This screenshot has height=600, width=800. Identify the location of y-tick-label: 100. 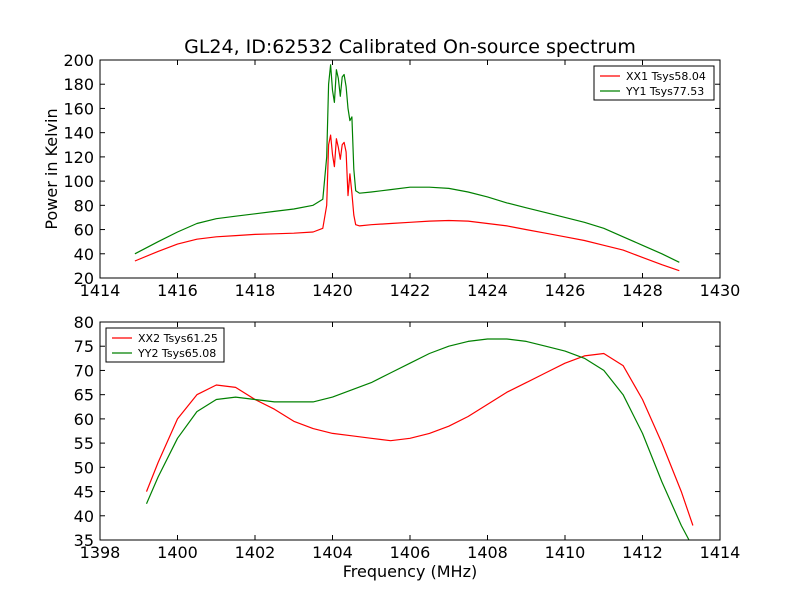
(78, 181).